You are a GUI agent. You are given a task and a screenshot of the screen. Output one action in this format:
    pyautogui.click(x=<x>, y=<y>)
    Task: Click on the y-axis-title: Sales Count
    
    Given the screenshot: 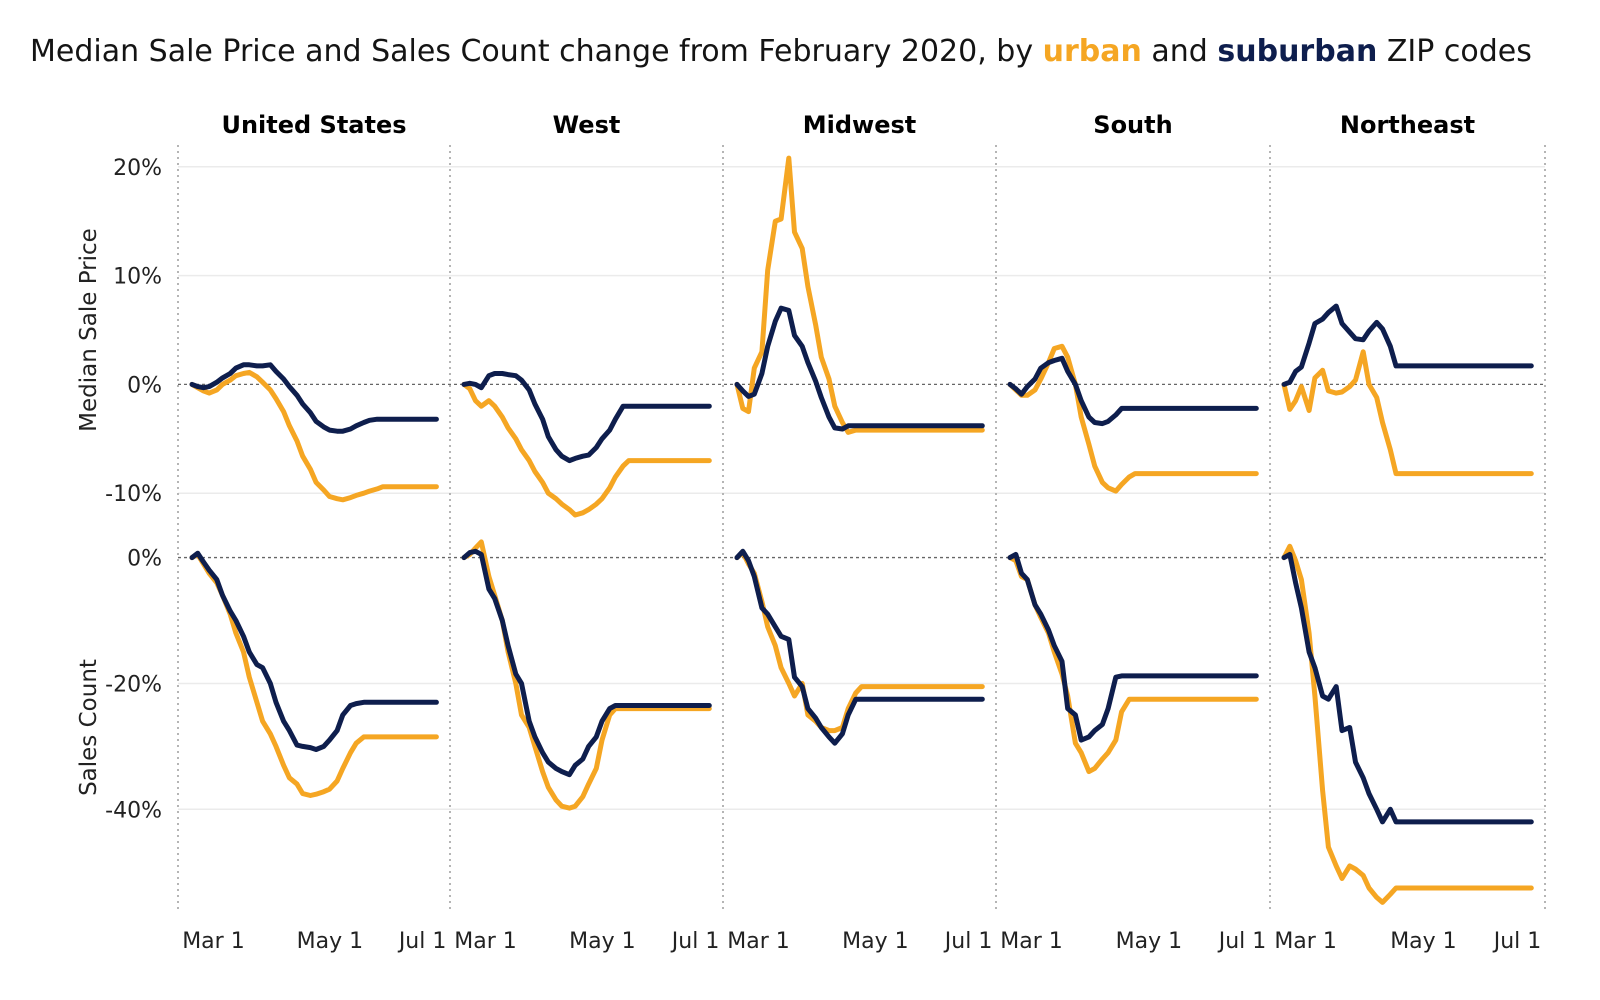 What is the action you would take?
    pyautogui.click(x=89, y=727)
    